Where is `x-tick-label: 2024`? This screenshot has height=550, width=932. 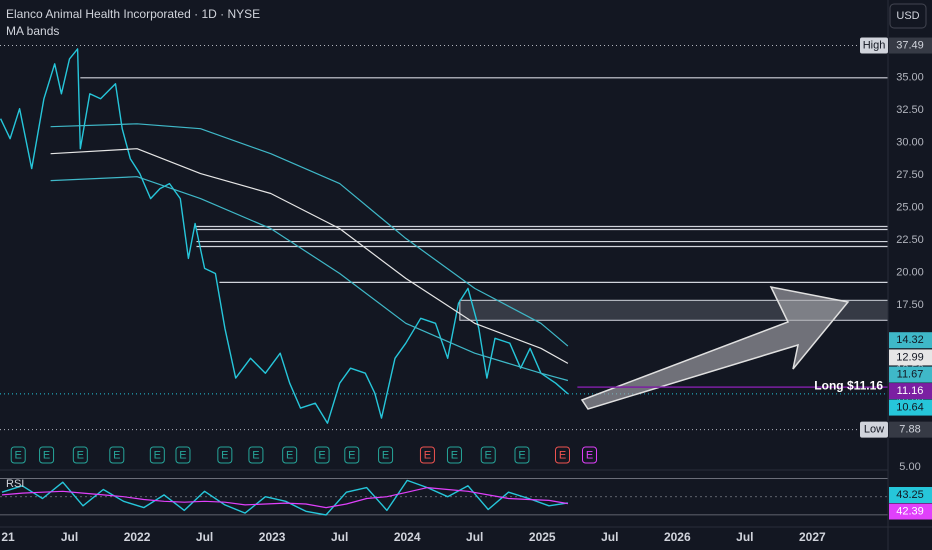
x-tick-label: 2024 is located at coordinates (407, 537).